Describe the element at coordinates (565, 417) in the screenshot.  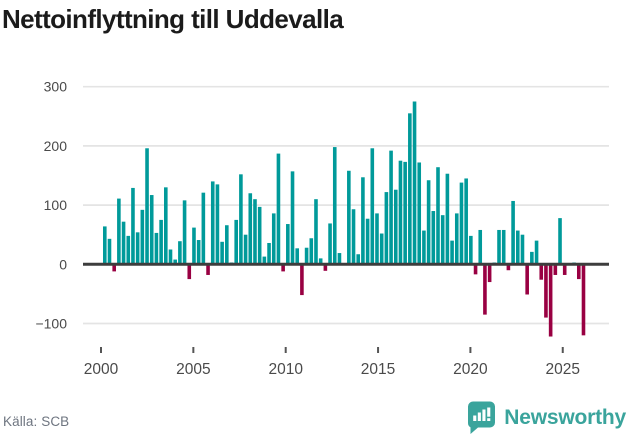
I see `brand-name: Newsworthy` at that location.